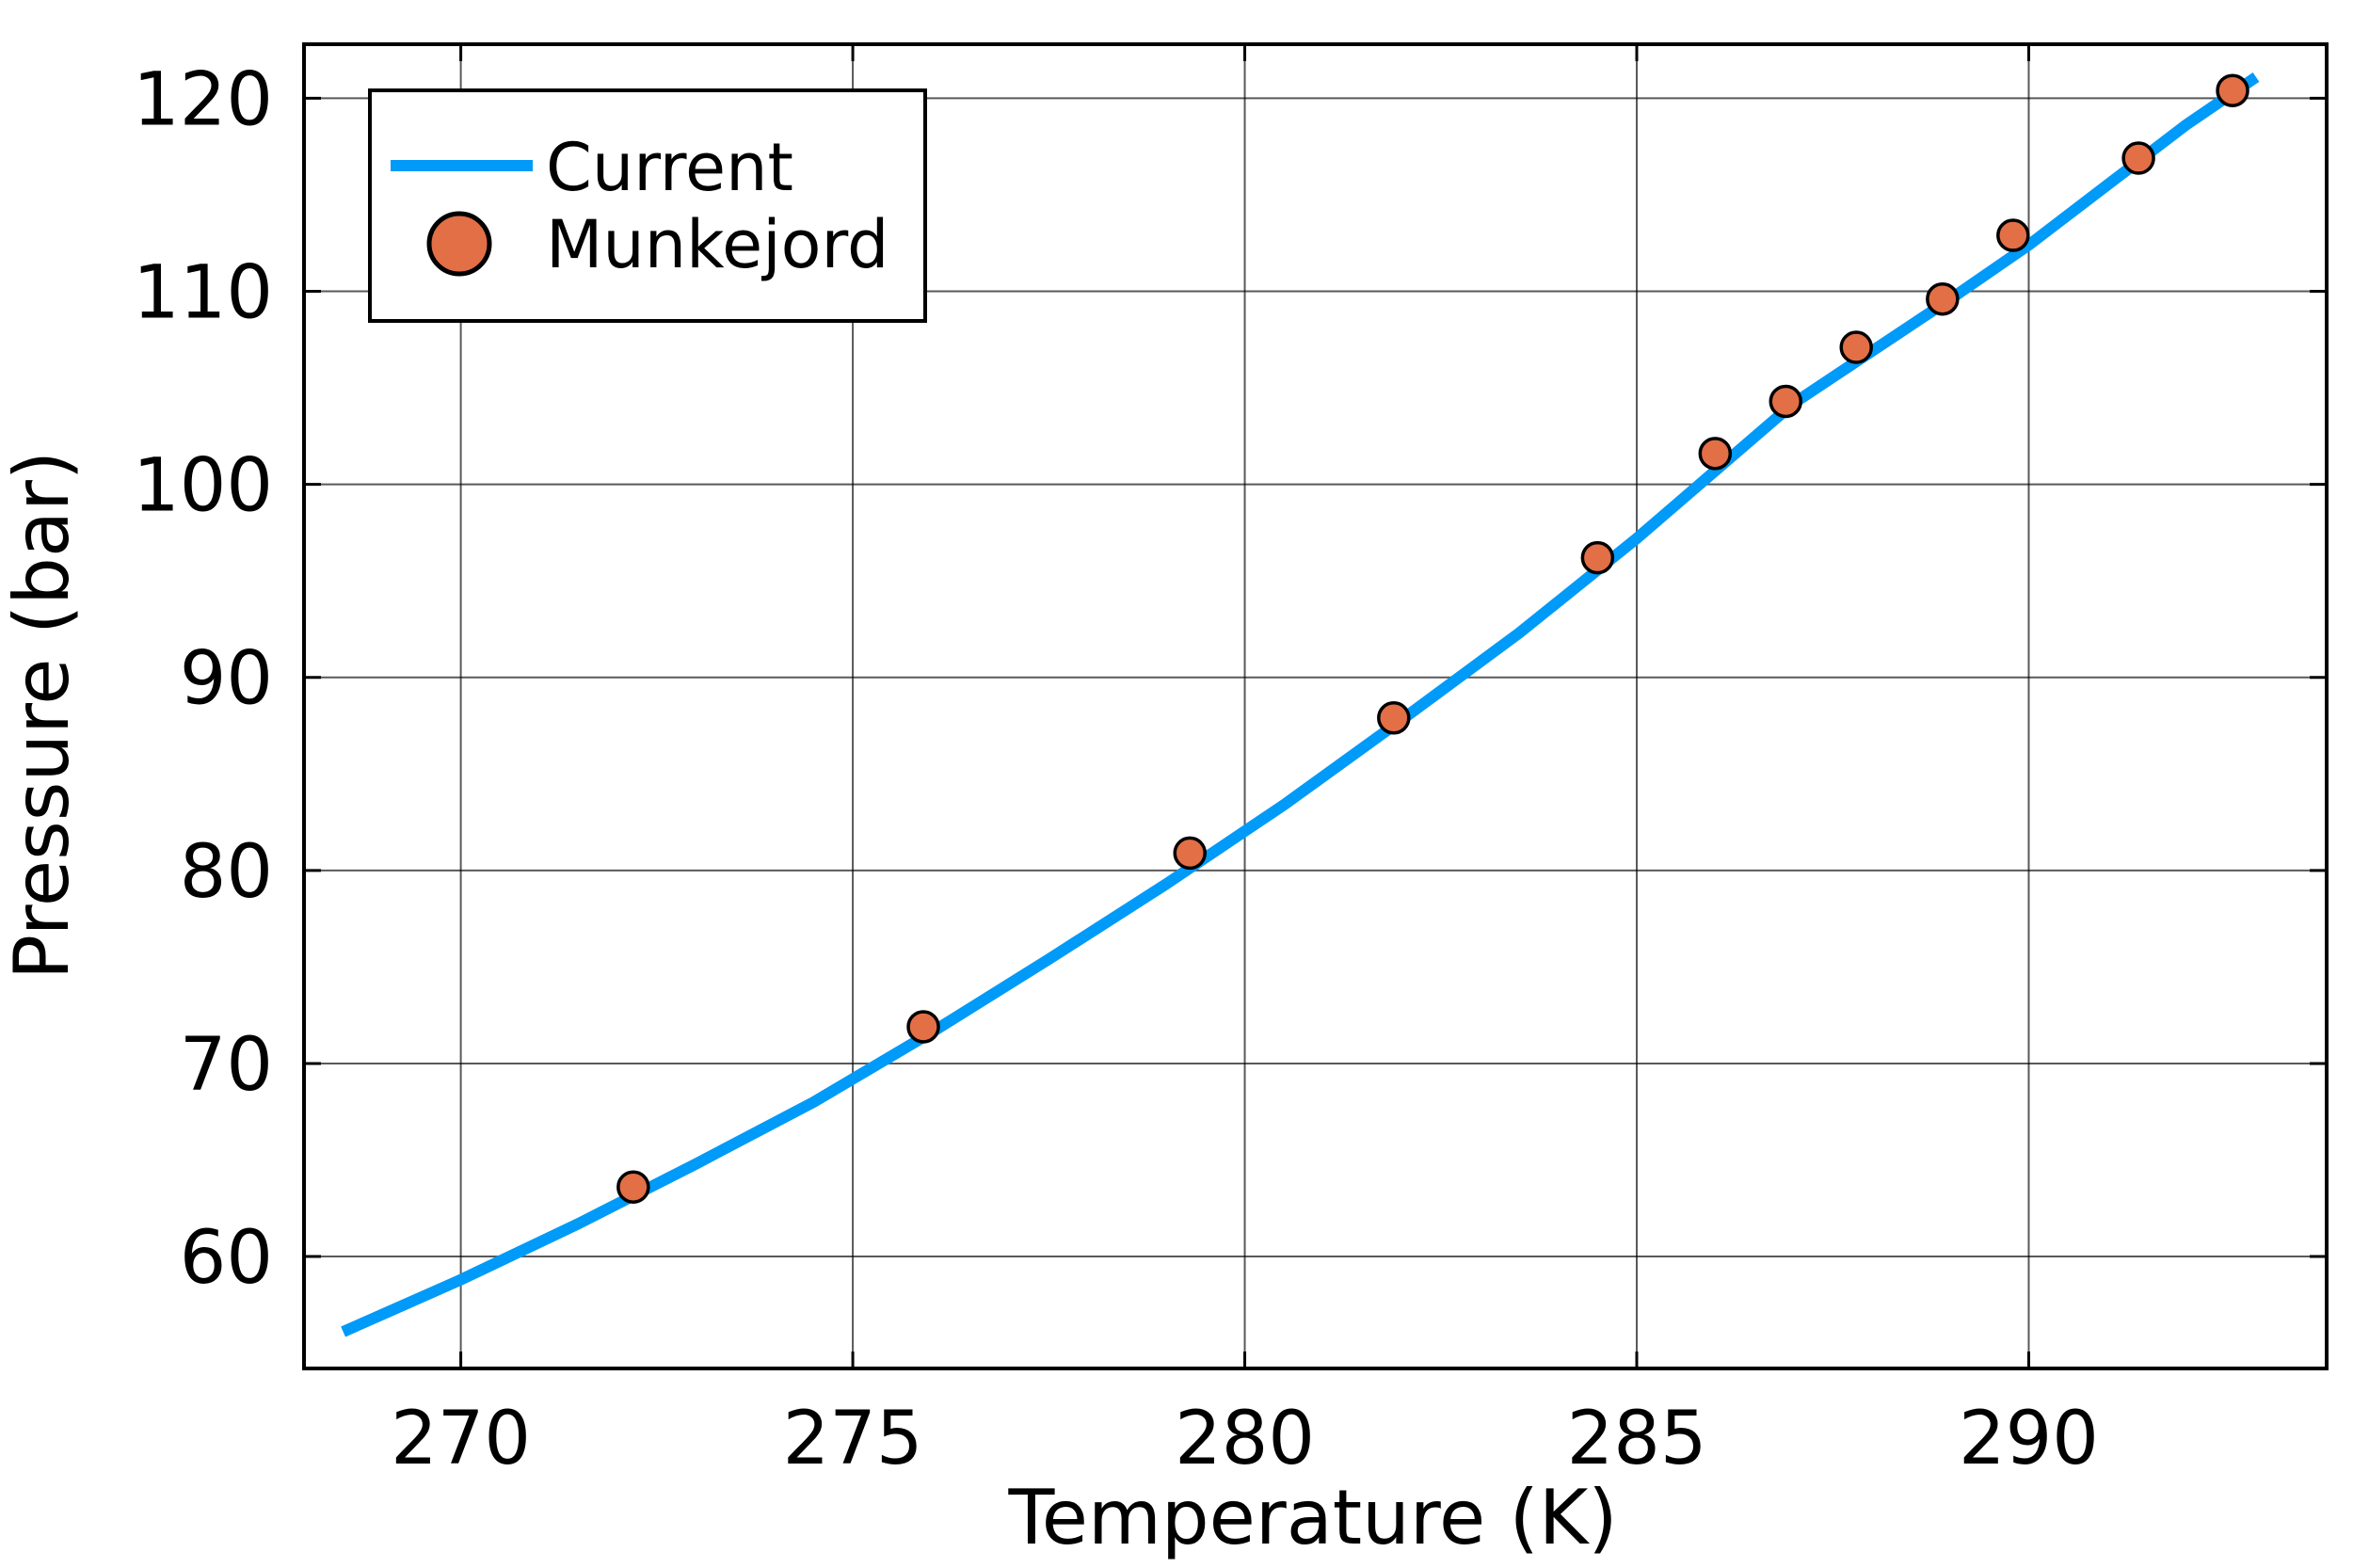  I want to click on y-tick-label: 60, so click(226, 1258).